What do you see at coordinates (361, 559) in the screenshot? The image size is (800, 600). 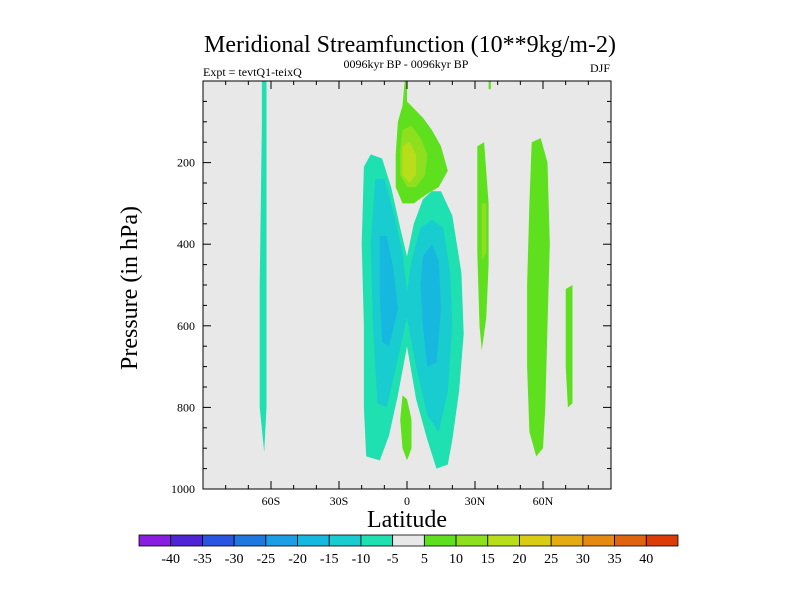 I see `colorbar-label: -10` at bounding box center [361, 559].